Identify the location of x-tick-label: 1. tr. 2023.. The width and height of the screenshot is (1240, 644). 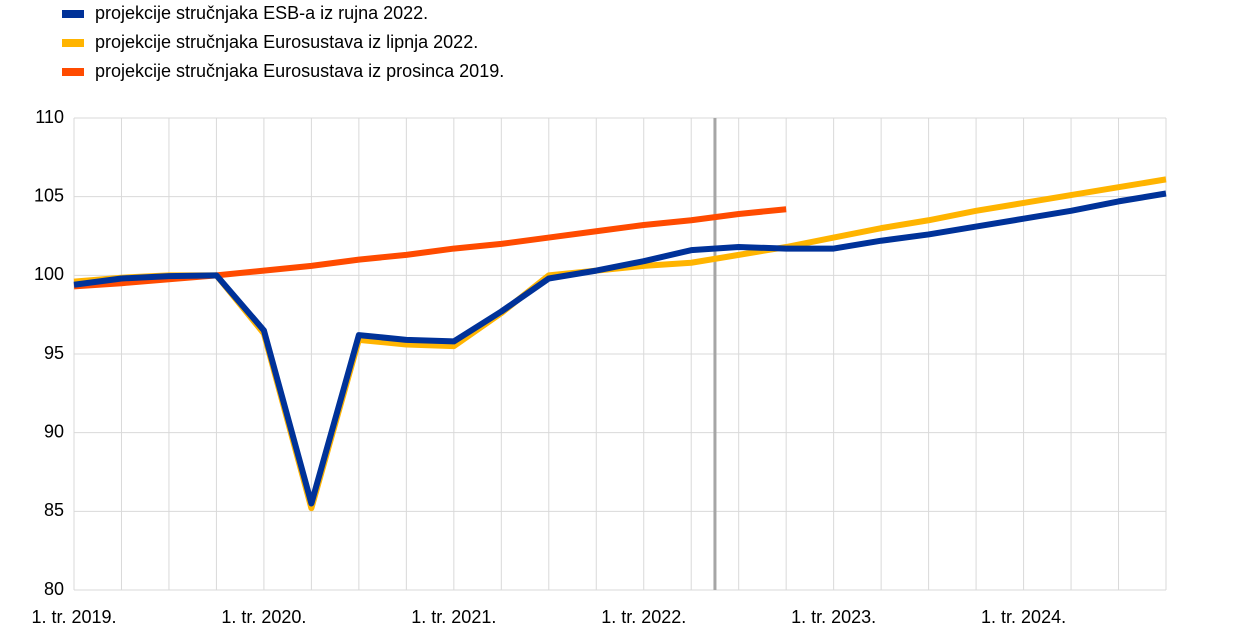
(833, 617).